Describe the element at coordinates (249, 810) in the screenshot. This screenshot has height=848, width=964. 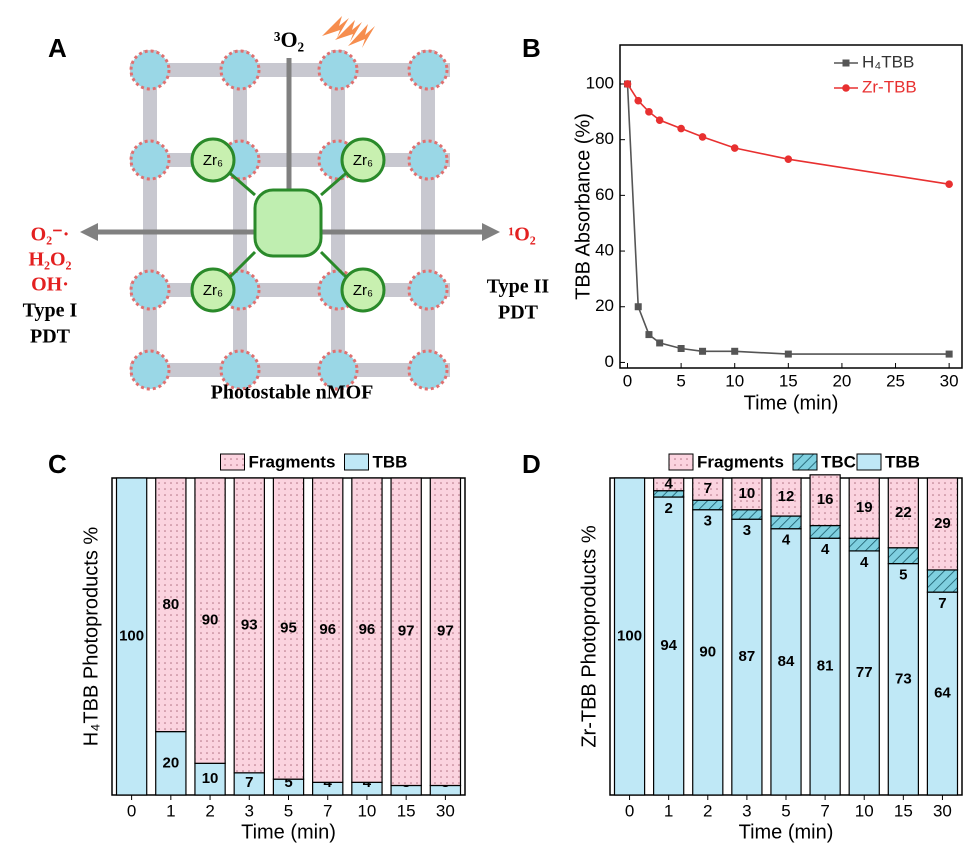
I see `x-tick-label: 3` at that location.